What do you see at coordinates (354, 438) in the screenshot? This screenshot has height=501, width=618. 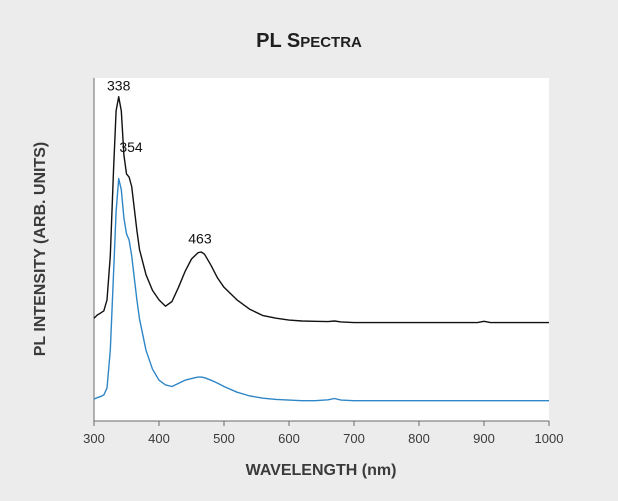 I see `x-tick-label: 700` at bounding box center [354, 438].